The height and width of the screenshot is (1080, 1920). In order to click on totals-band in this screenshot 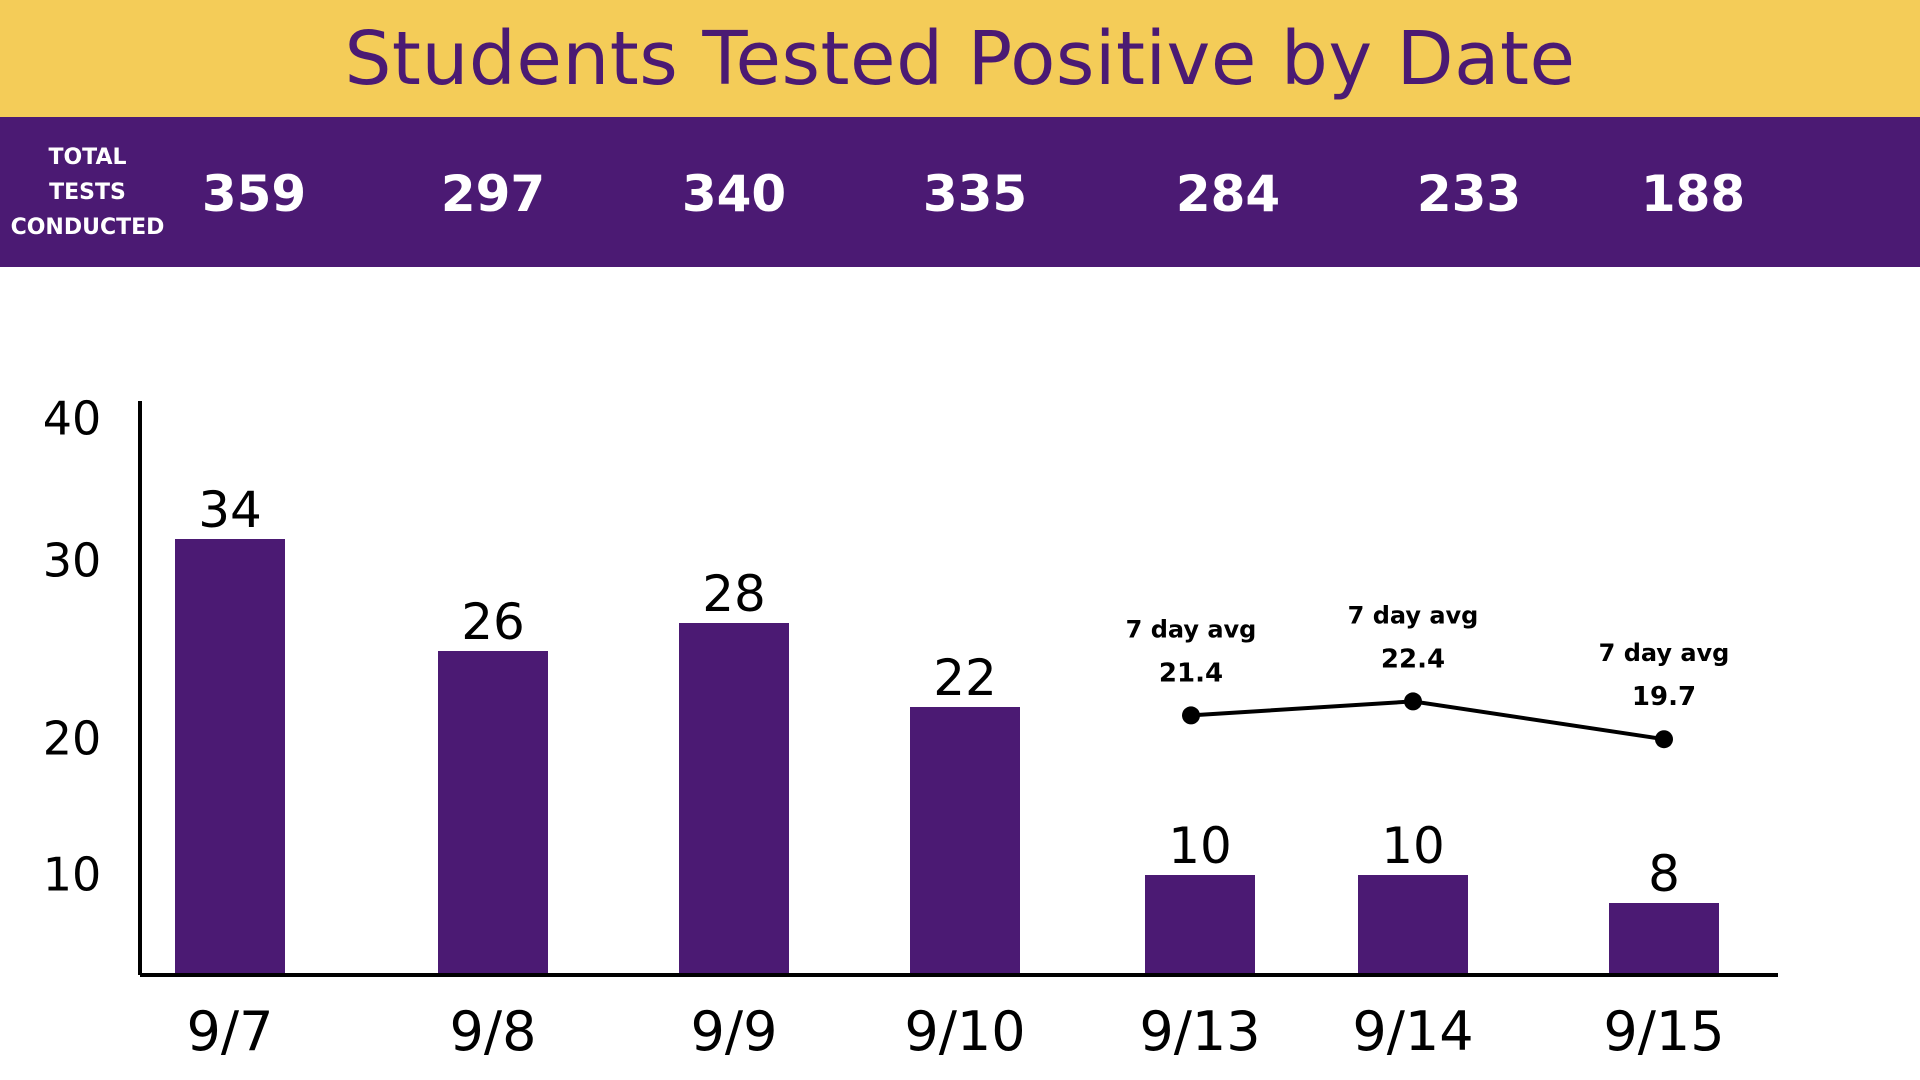, I will do `click(960, 192)`.